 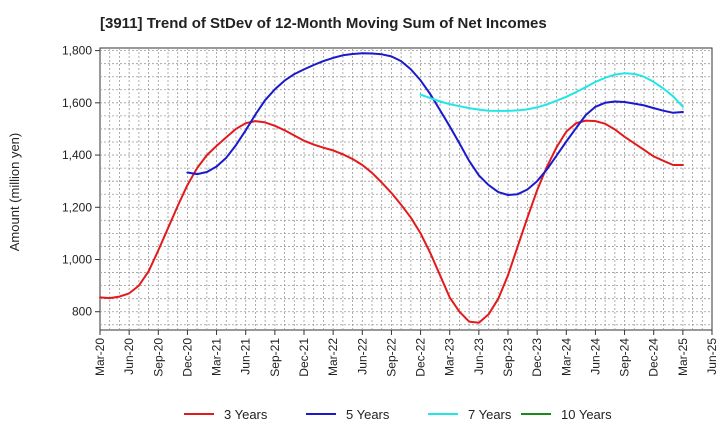 What do you see at coordinates (77, 260) in the screenshot?
I see `y-tick-label: 1,000` at bounding box center [77, 260].